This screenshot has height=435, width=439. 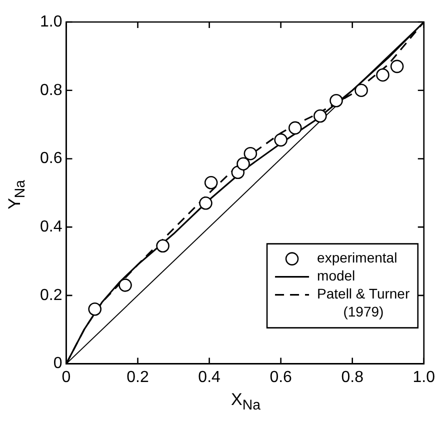 What do you see at coordinates (357, 258) in the screenshot?
I see `legend-label: experimental` at bounding box center [357, 258].